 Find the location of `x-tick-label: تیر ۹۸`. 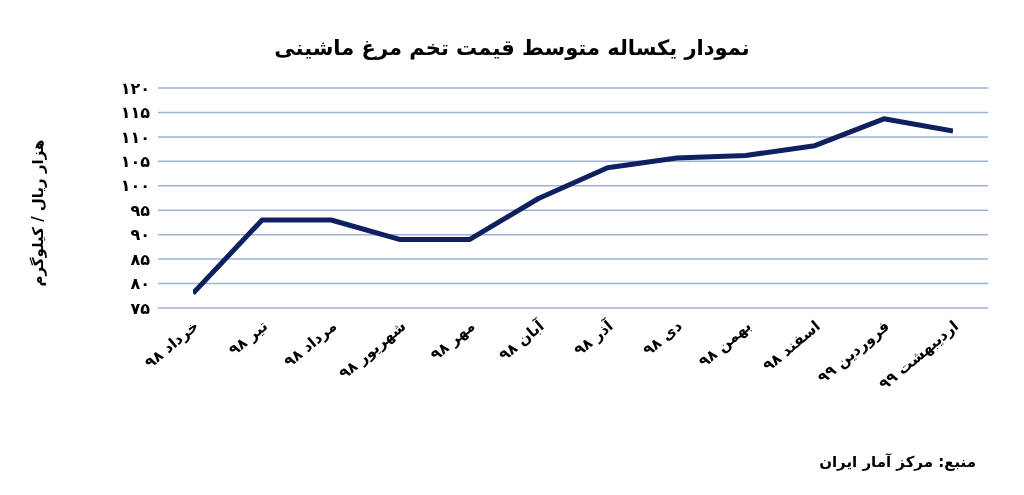

x-tick-label: تیر ۹۸ is located at coordinates (248, 338).